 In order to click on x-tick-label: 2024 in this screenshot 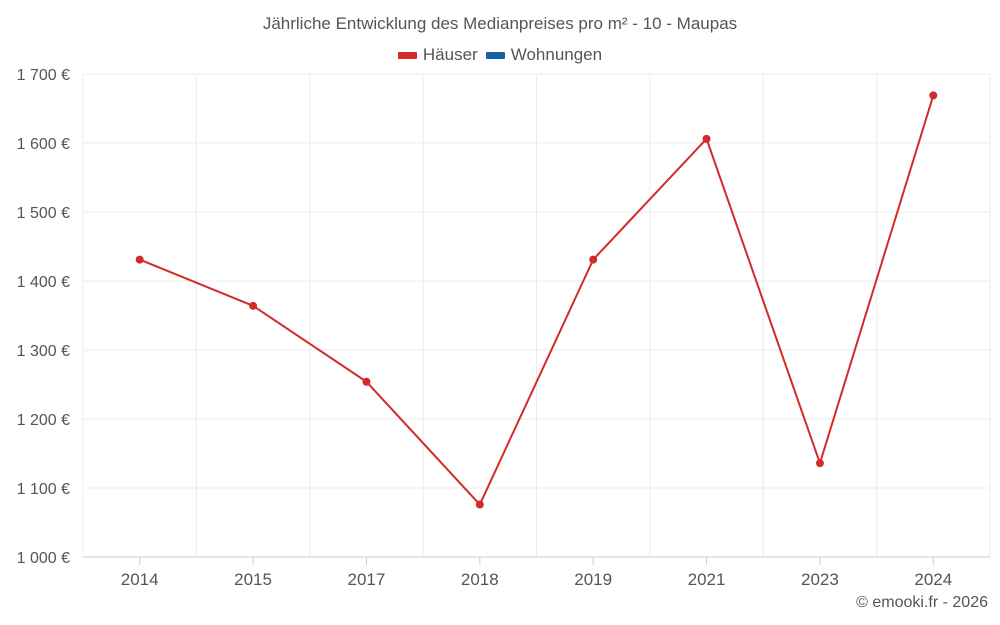, I will do `click(933, 579)`.